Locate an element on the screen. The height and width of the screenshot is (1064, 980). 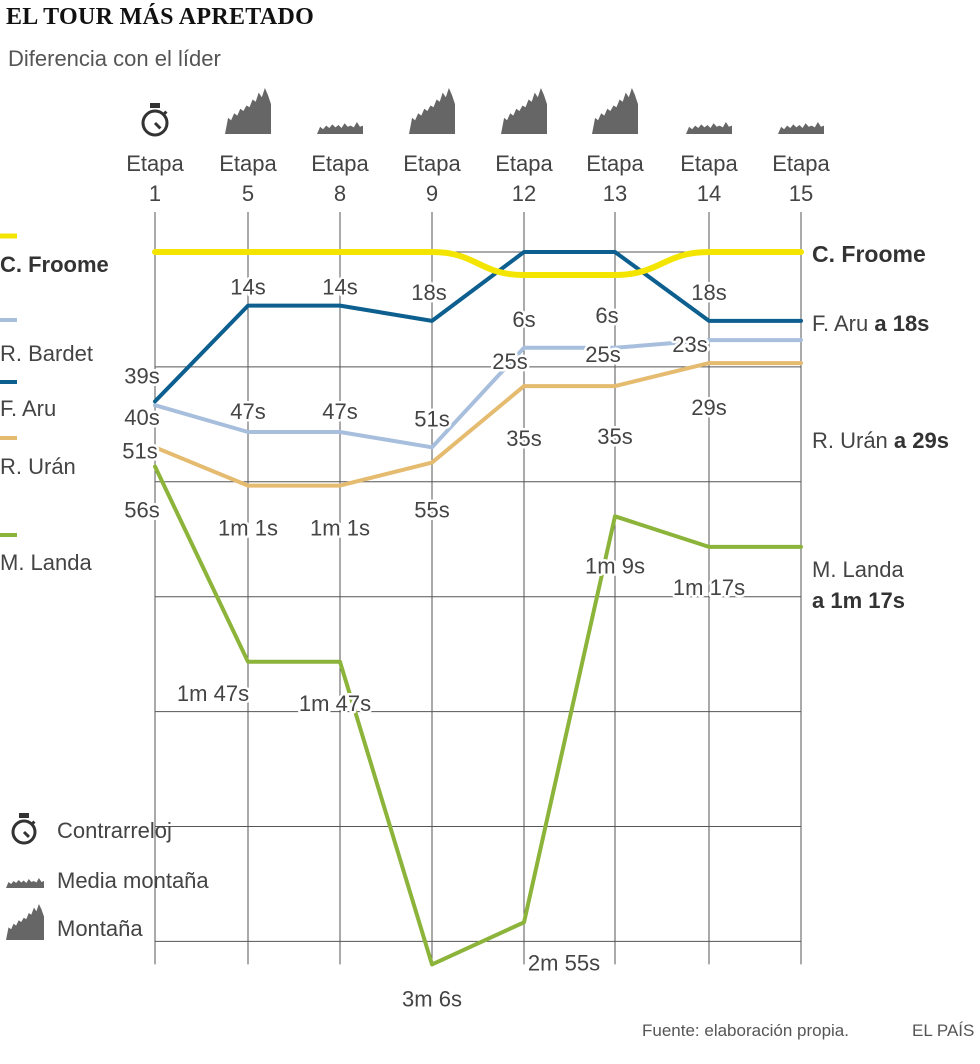
end-label-name: F. Aru a 18s is located at coordinates (870, 323).